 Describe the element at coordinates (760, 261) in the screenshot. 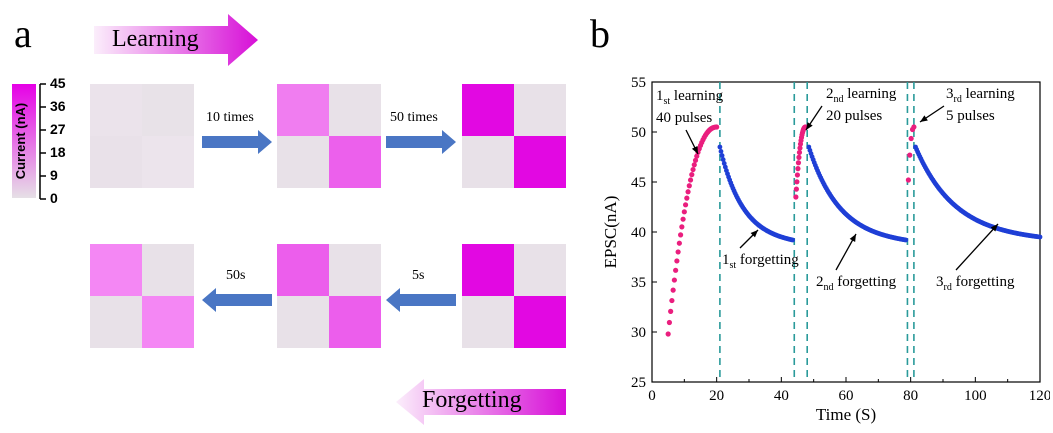

I see `forgetting-1-label: 1st forgetting` at that location.